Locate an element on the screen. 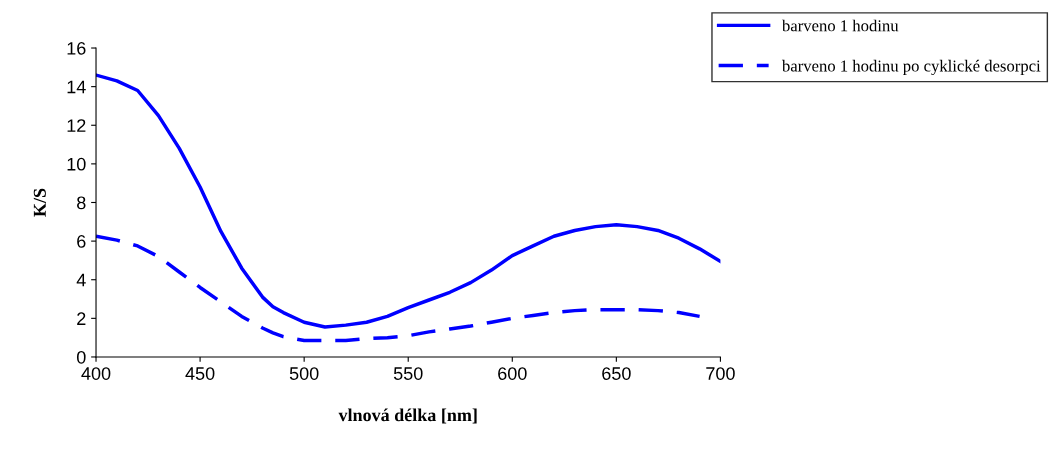 The image size is (1061, 453). line-series is located at coordinates (399, 288).